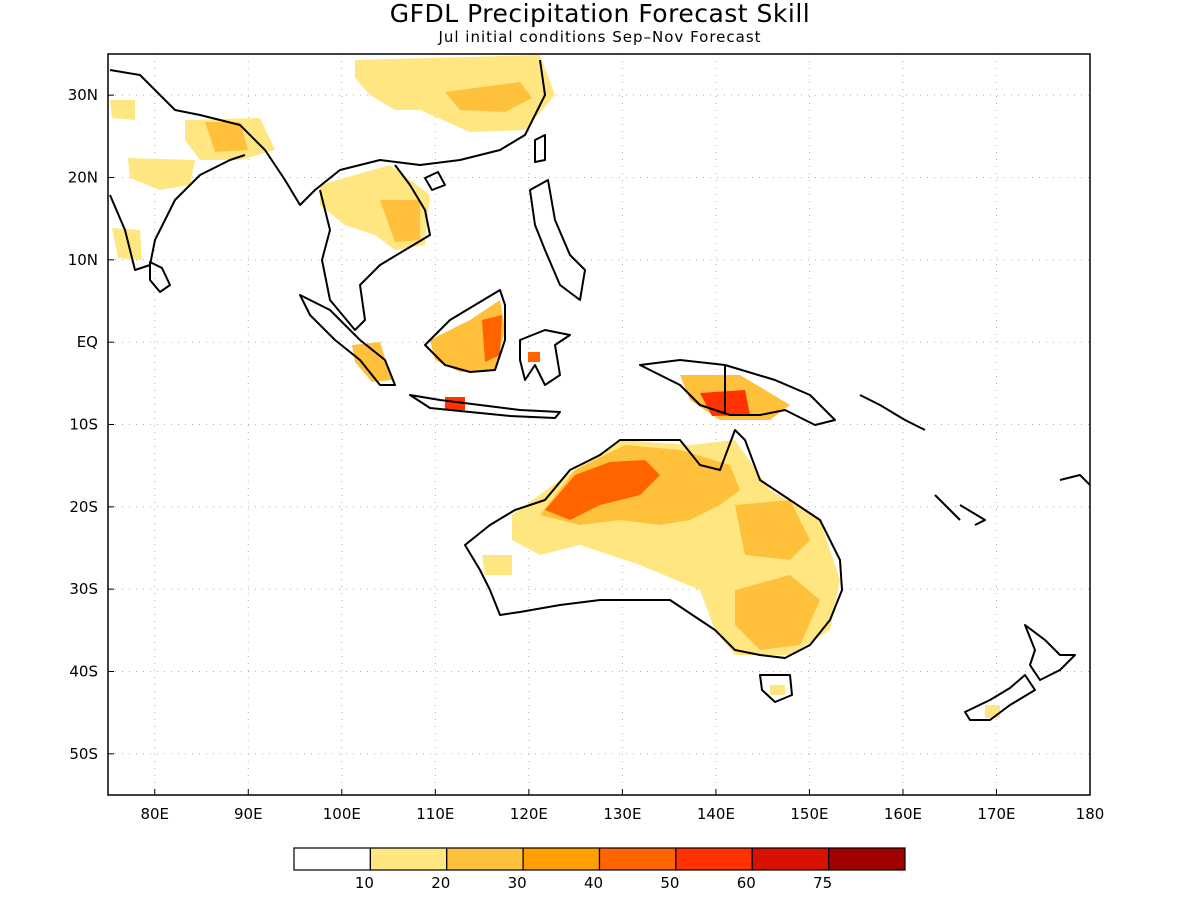 The image size is (1200, 900). Describe the element at coordinates (372, 362) in the screenshot. I see `skill-area-sumatra` at that location.